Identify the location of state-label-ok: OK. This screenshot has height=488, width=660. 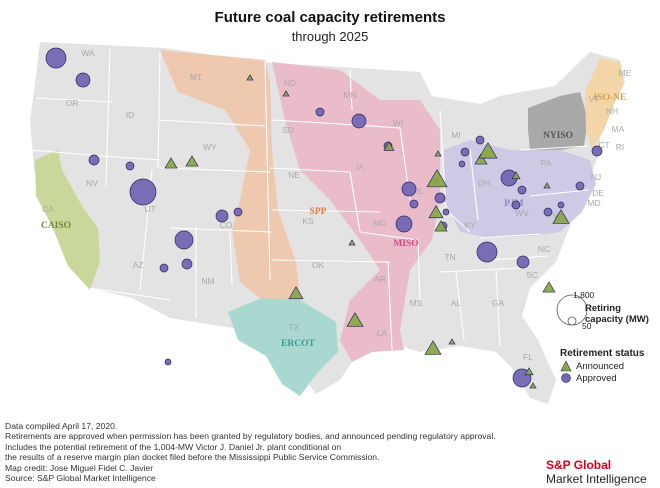
(318, 265).